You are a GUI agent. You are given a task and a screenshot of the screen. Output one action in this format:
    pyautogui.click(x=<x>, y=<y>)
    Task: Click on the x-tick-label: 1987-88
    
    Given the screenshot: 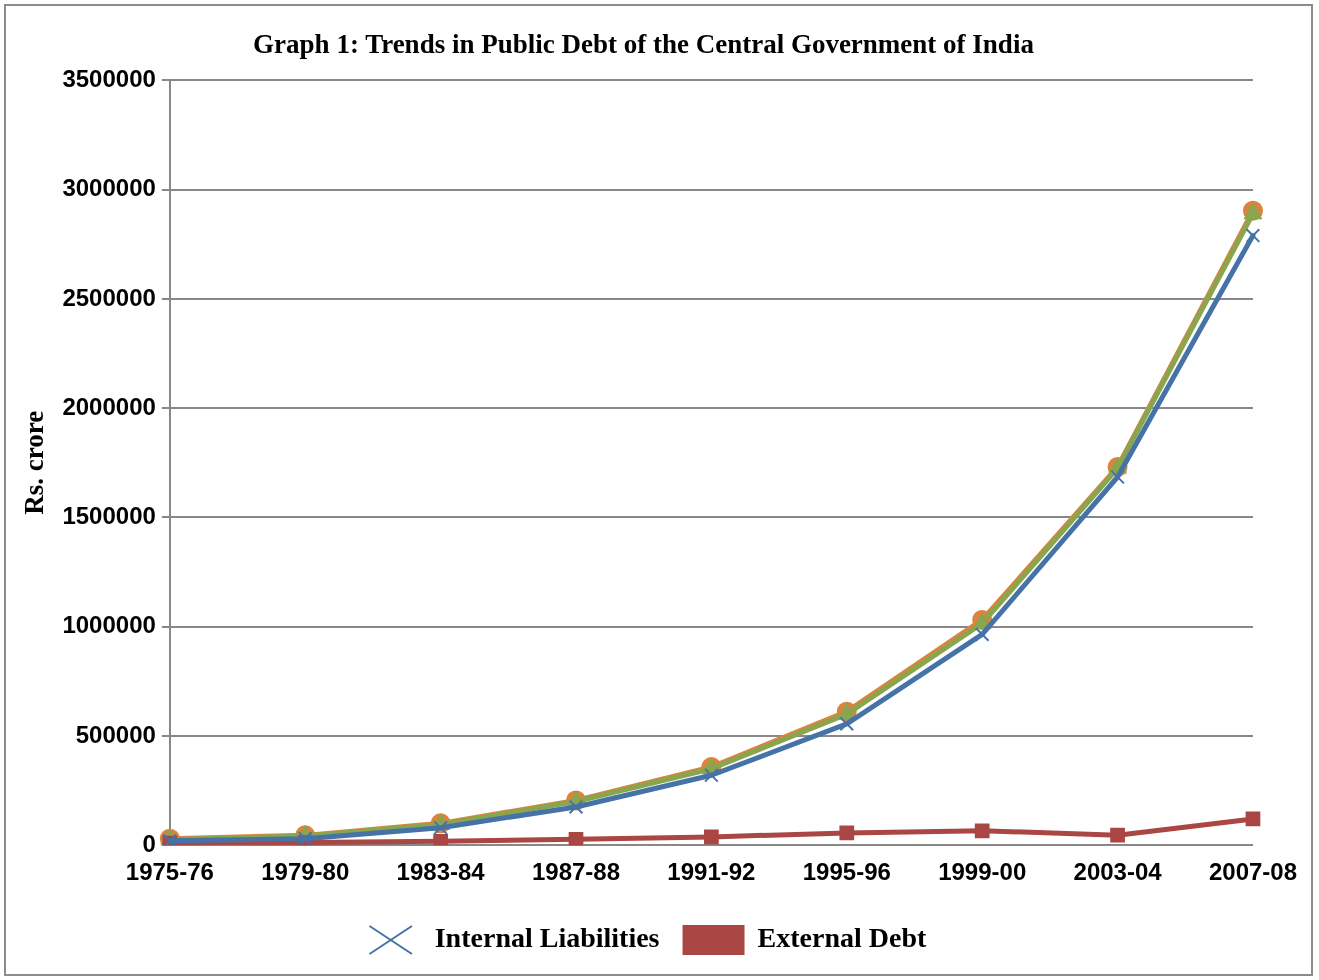 What is the action you would take?
    pyautogui.click(x=576, y=872)
    